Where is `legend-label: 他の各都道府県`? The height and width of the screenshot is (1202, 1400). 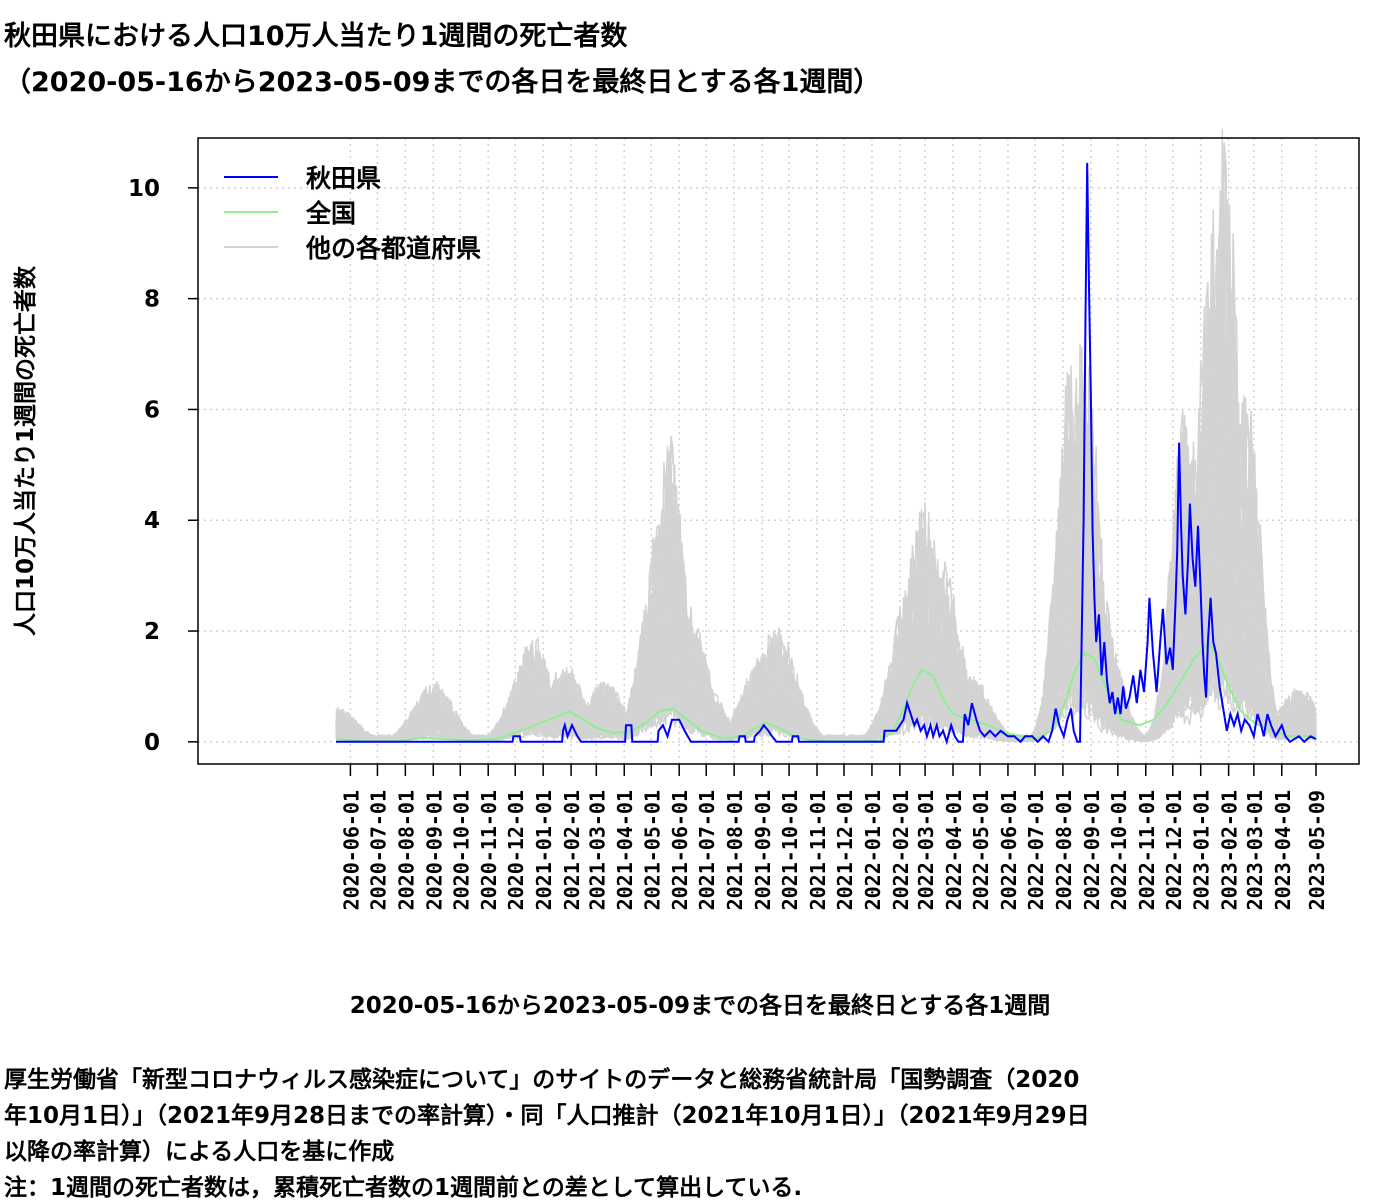
legend-label: 他の各都道府県 is located at coordinates (393, 248).